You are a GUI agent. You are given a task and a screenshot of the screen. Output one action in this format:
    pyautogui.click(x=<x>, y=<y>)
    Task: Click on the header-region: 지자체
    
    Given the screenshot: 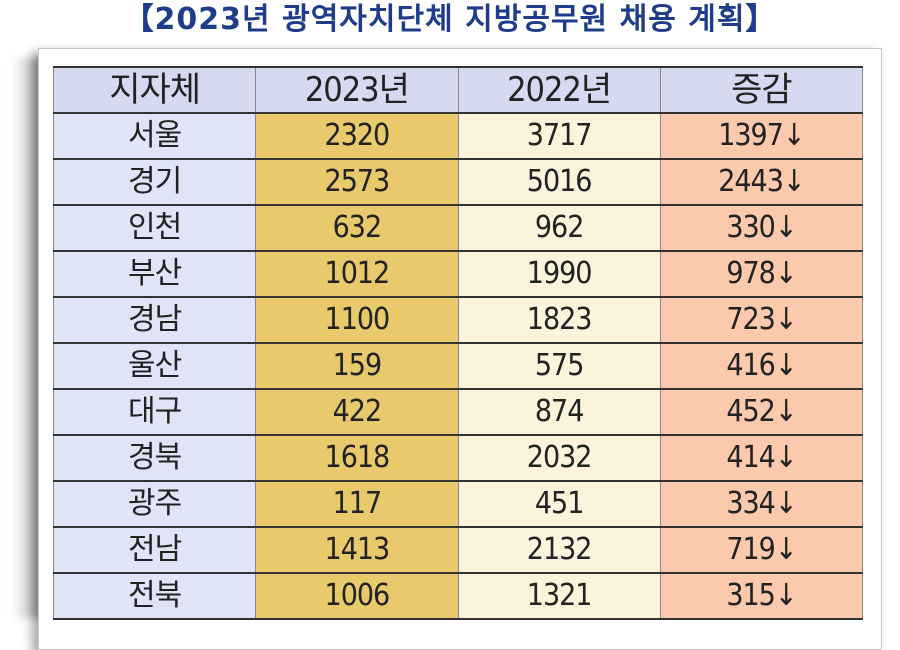 What is the action you would take?
    pyautogui.click(x=154, y=90)
    